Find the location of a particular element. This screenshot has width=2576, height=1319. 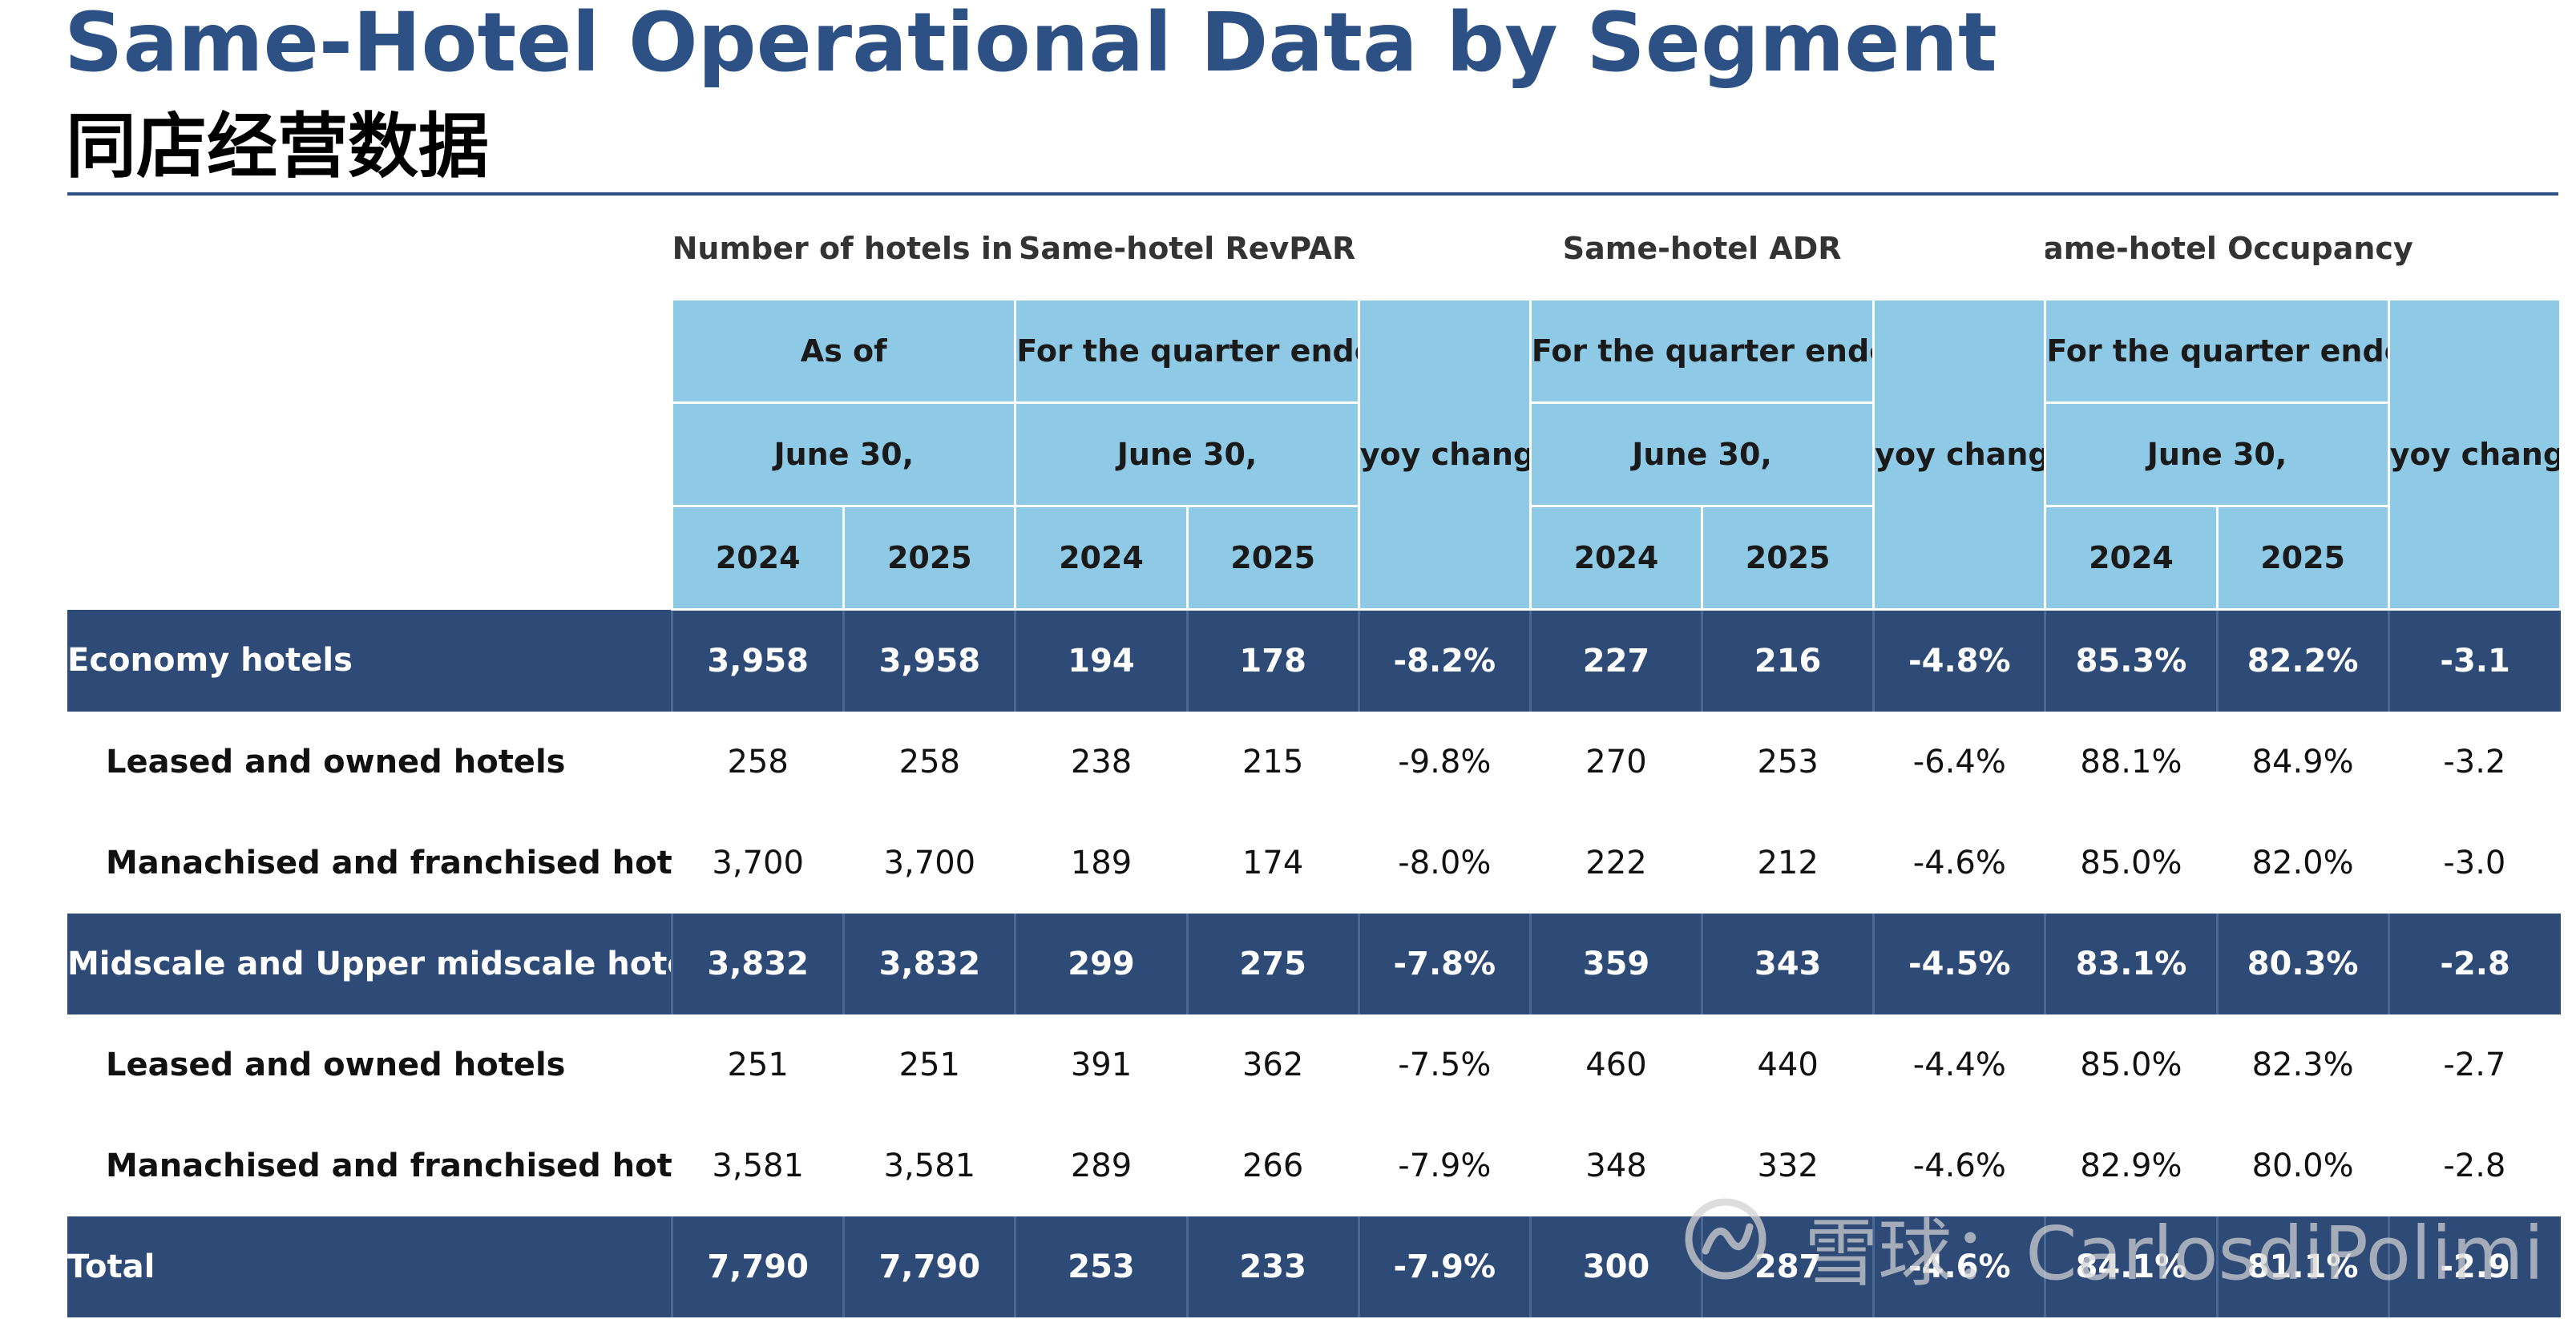

cell-adr-2024: 300 is located at coordinates (1617, 1266).